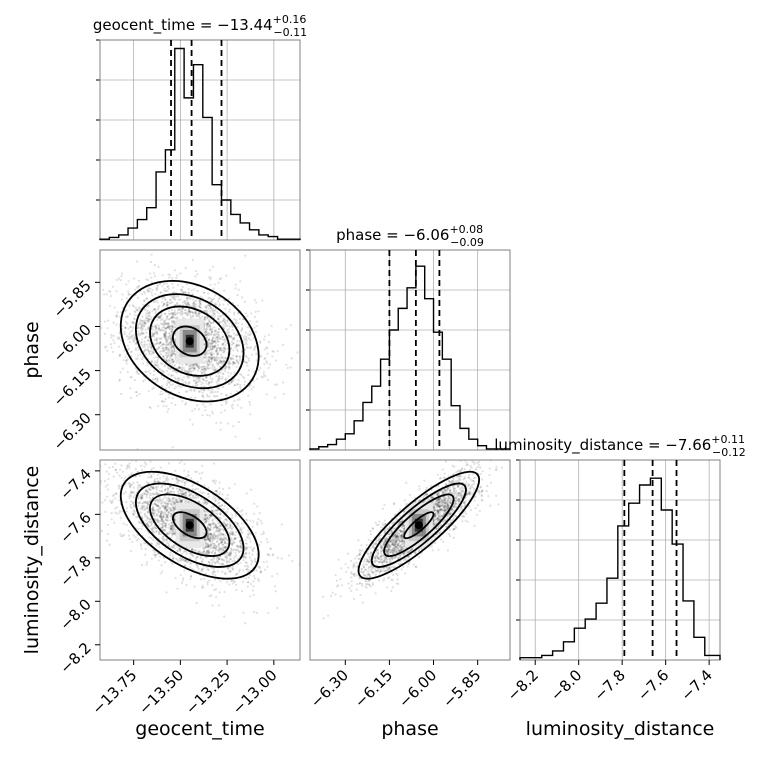 Image resolution: width=760 pixels, height=760 pixels. What do you see at coordinates (467, 242) in the screenshot?
I see `title-sub: −0.09` at bounding box center [467, 242].